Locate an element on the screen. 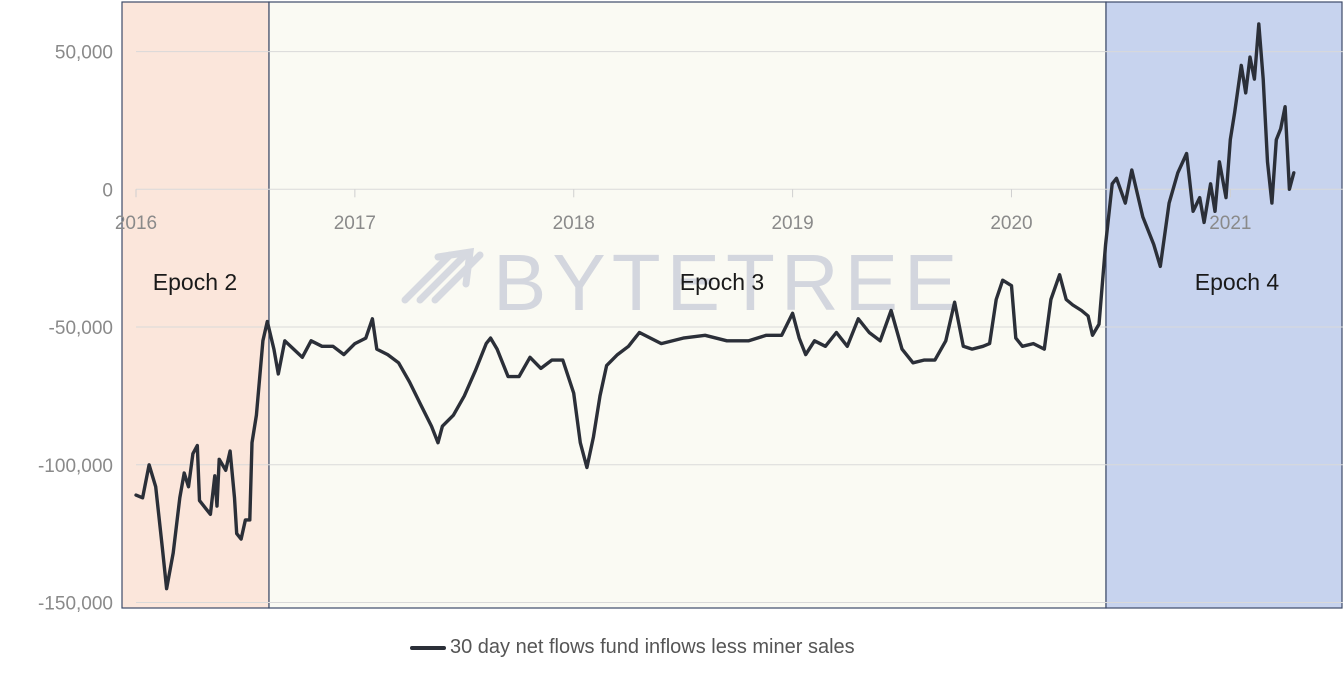 The width and height of the screenshot is (1343, 682). watermark-group: BYTETREE is located at coordinates (682, 282).